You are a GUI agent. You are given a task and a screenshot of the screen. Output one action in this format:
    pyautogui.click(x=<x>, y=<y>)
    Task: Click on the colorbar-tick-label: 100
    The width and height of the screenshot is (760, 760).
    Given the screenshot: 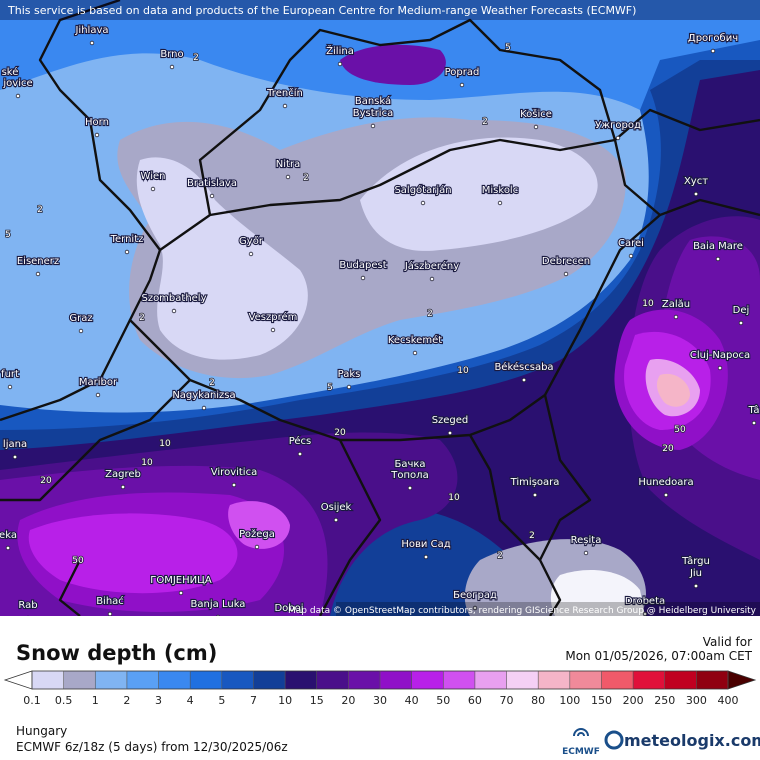 What is the action you would take?
    pyautogui.click(x=569, y=700)
    